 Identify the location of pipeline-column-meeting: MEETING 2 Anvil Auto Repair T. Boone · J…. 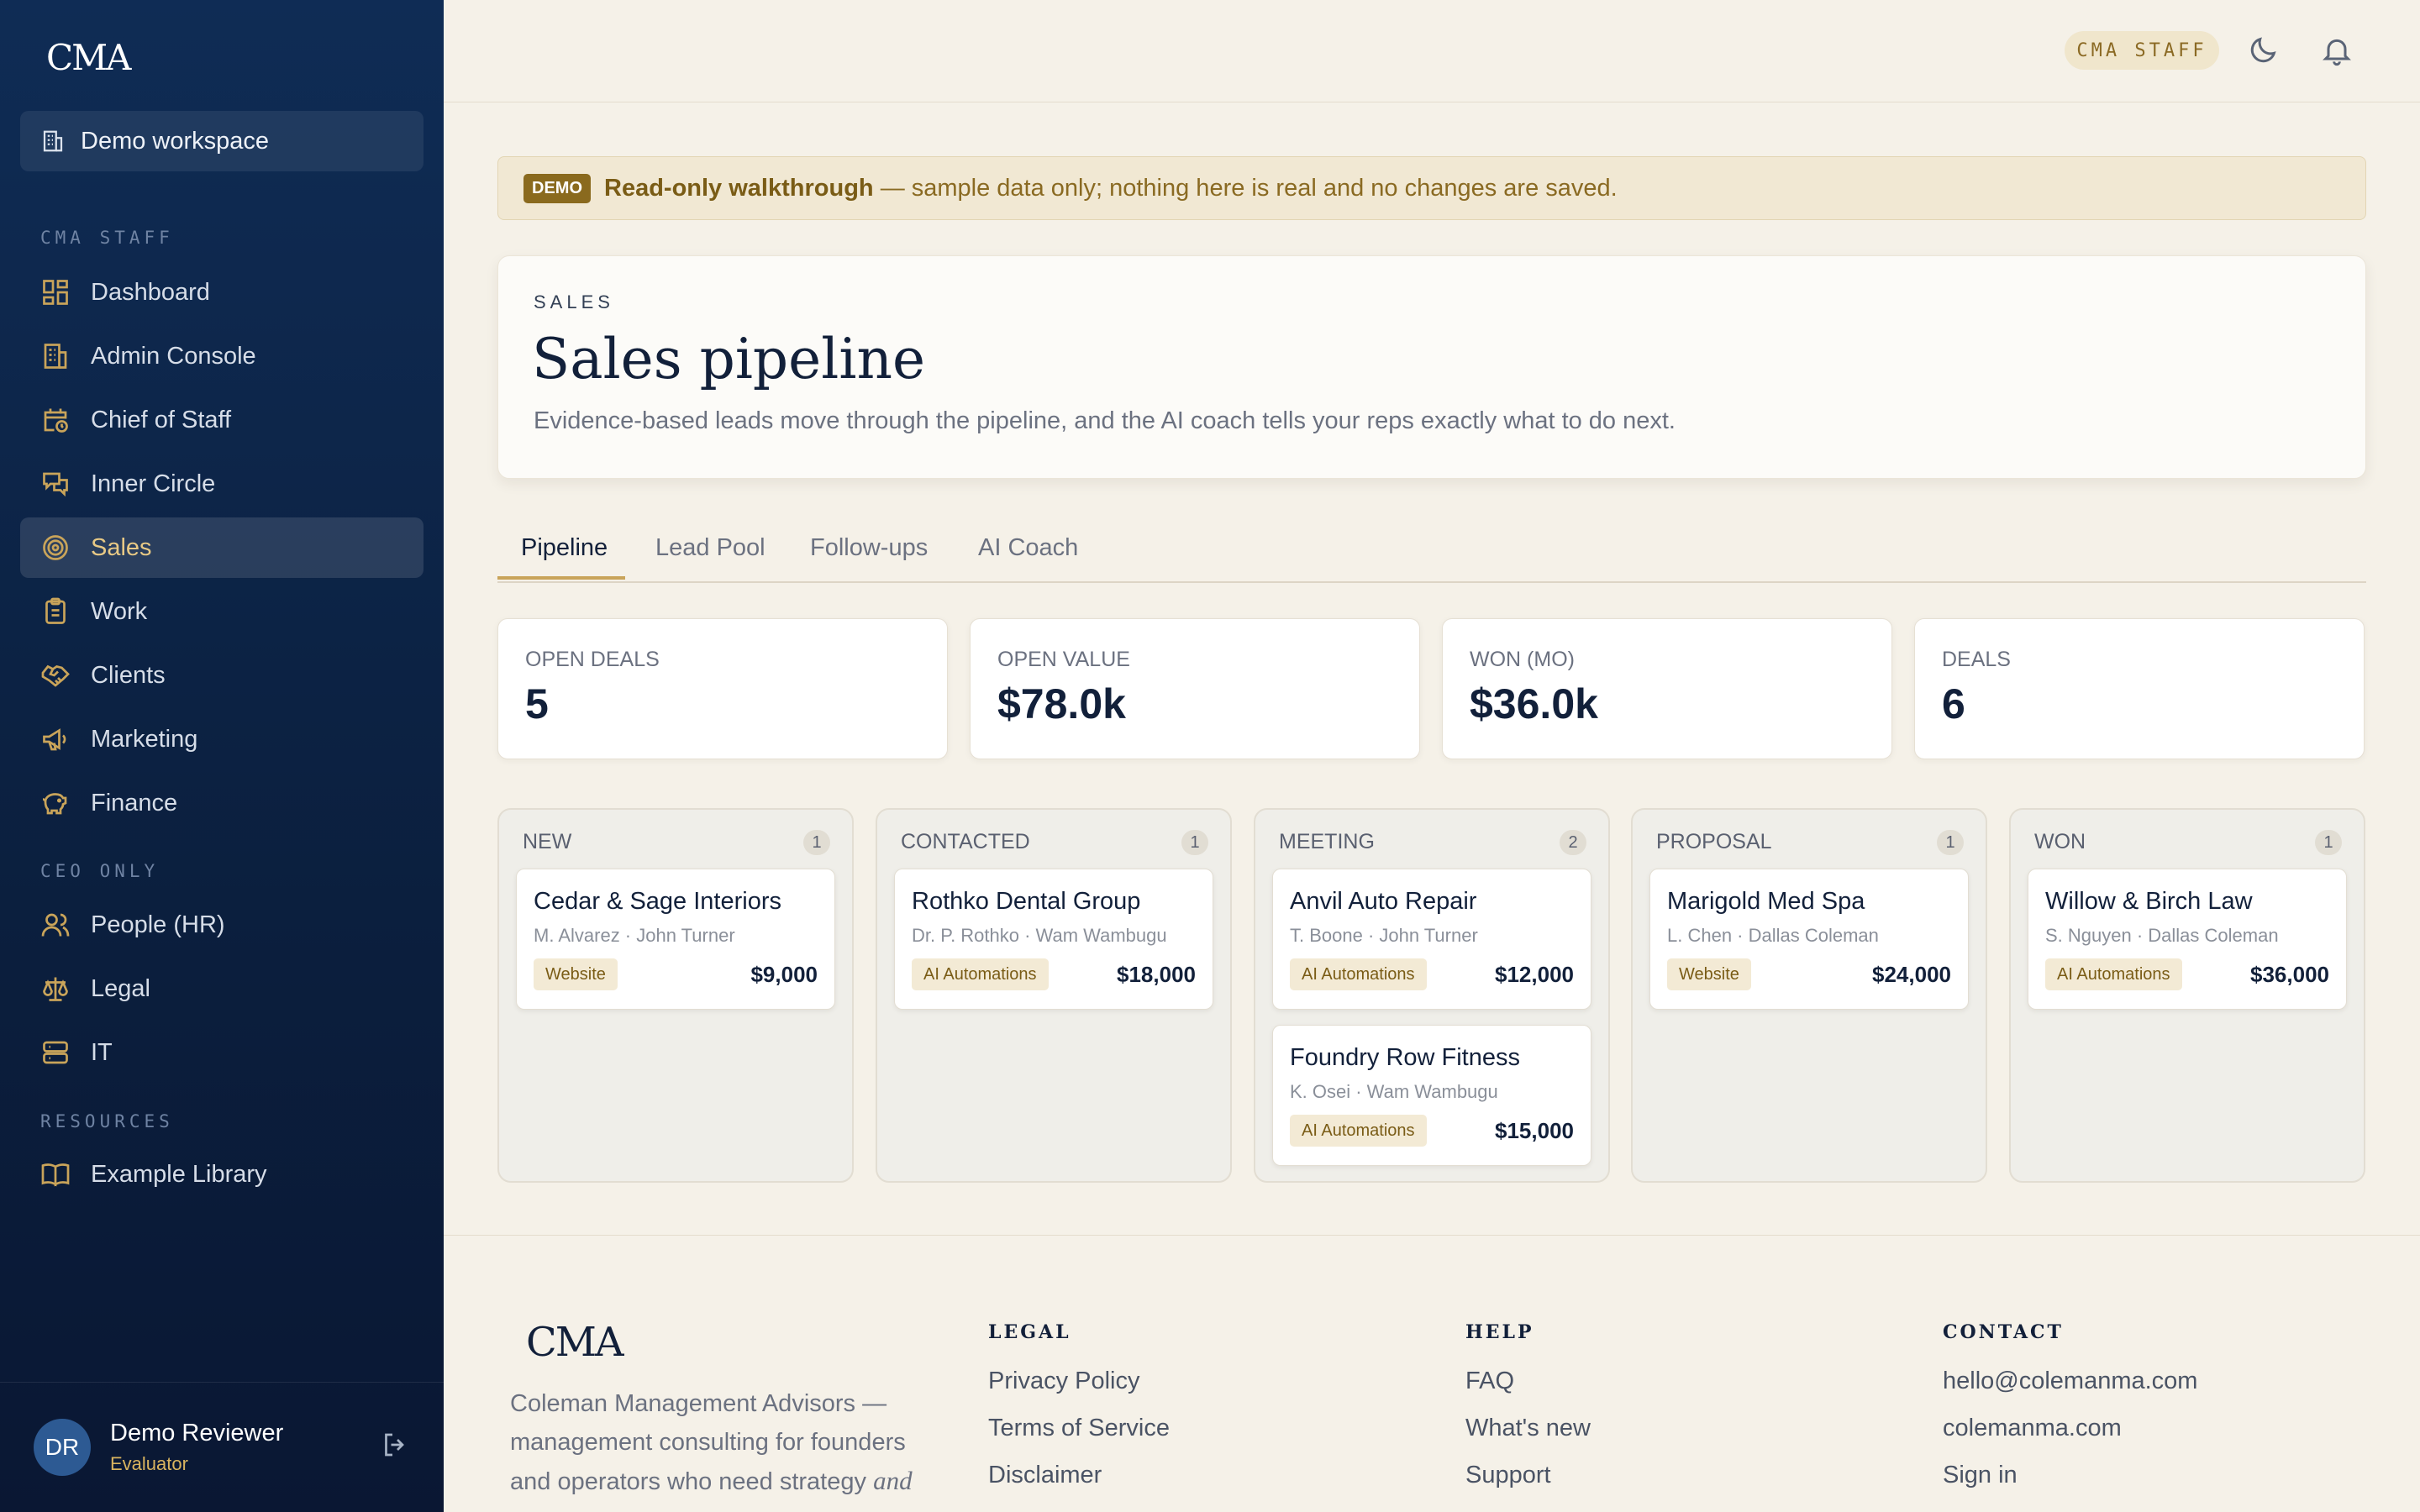
(1432, 995).